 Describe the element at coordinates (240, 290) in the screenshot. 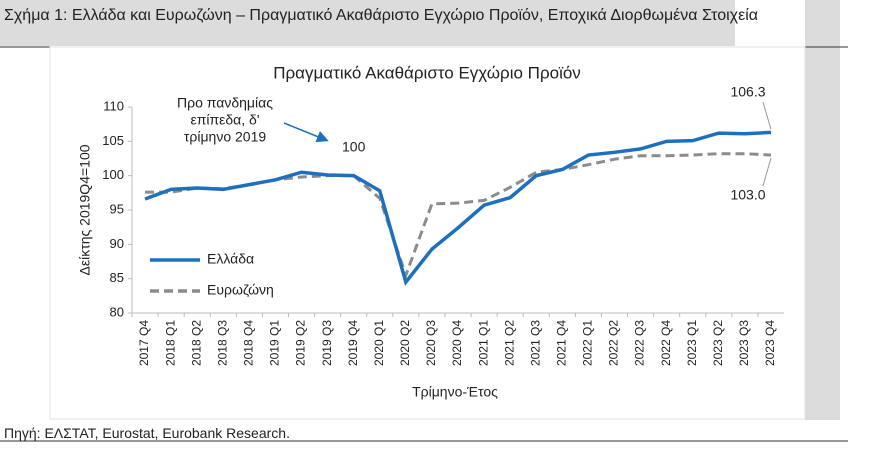

I see `legend-label: Ευρωζώνη` at that location.